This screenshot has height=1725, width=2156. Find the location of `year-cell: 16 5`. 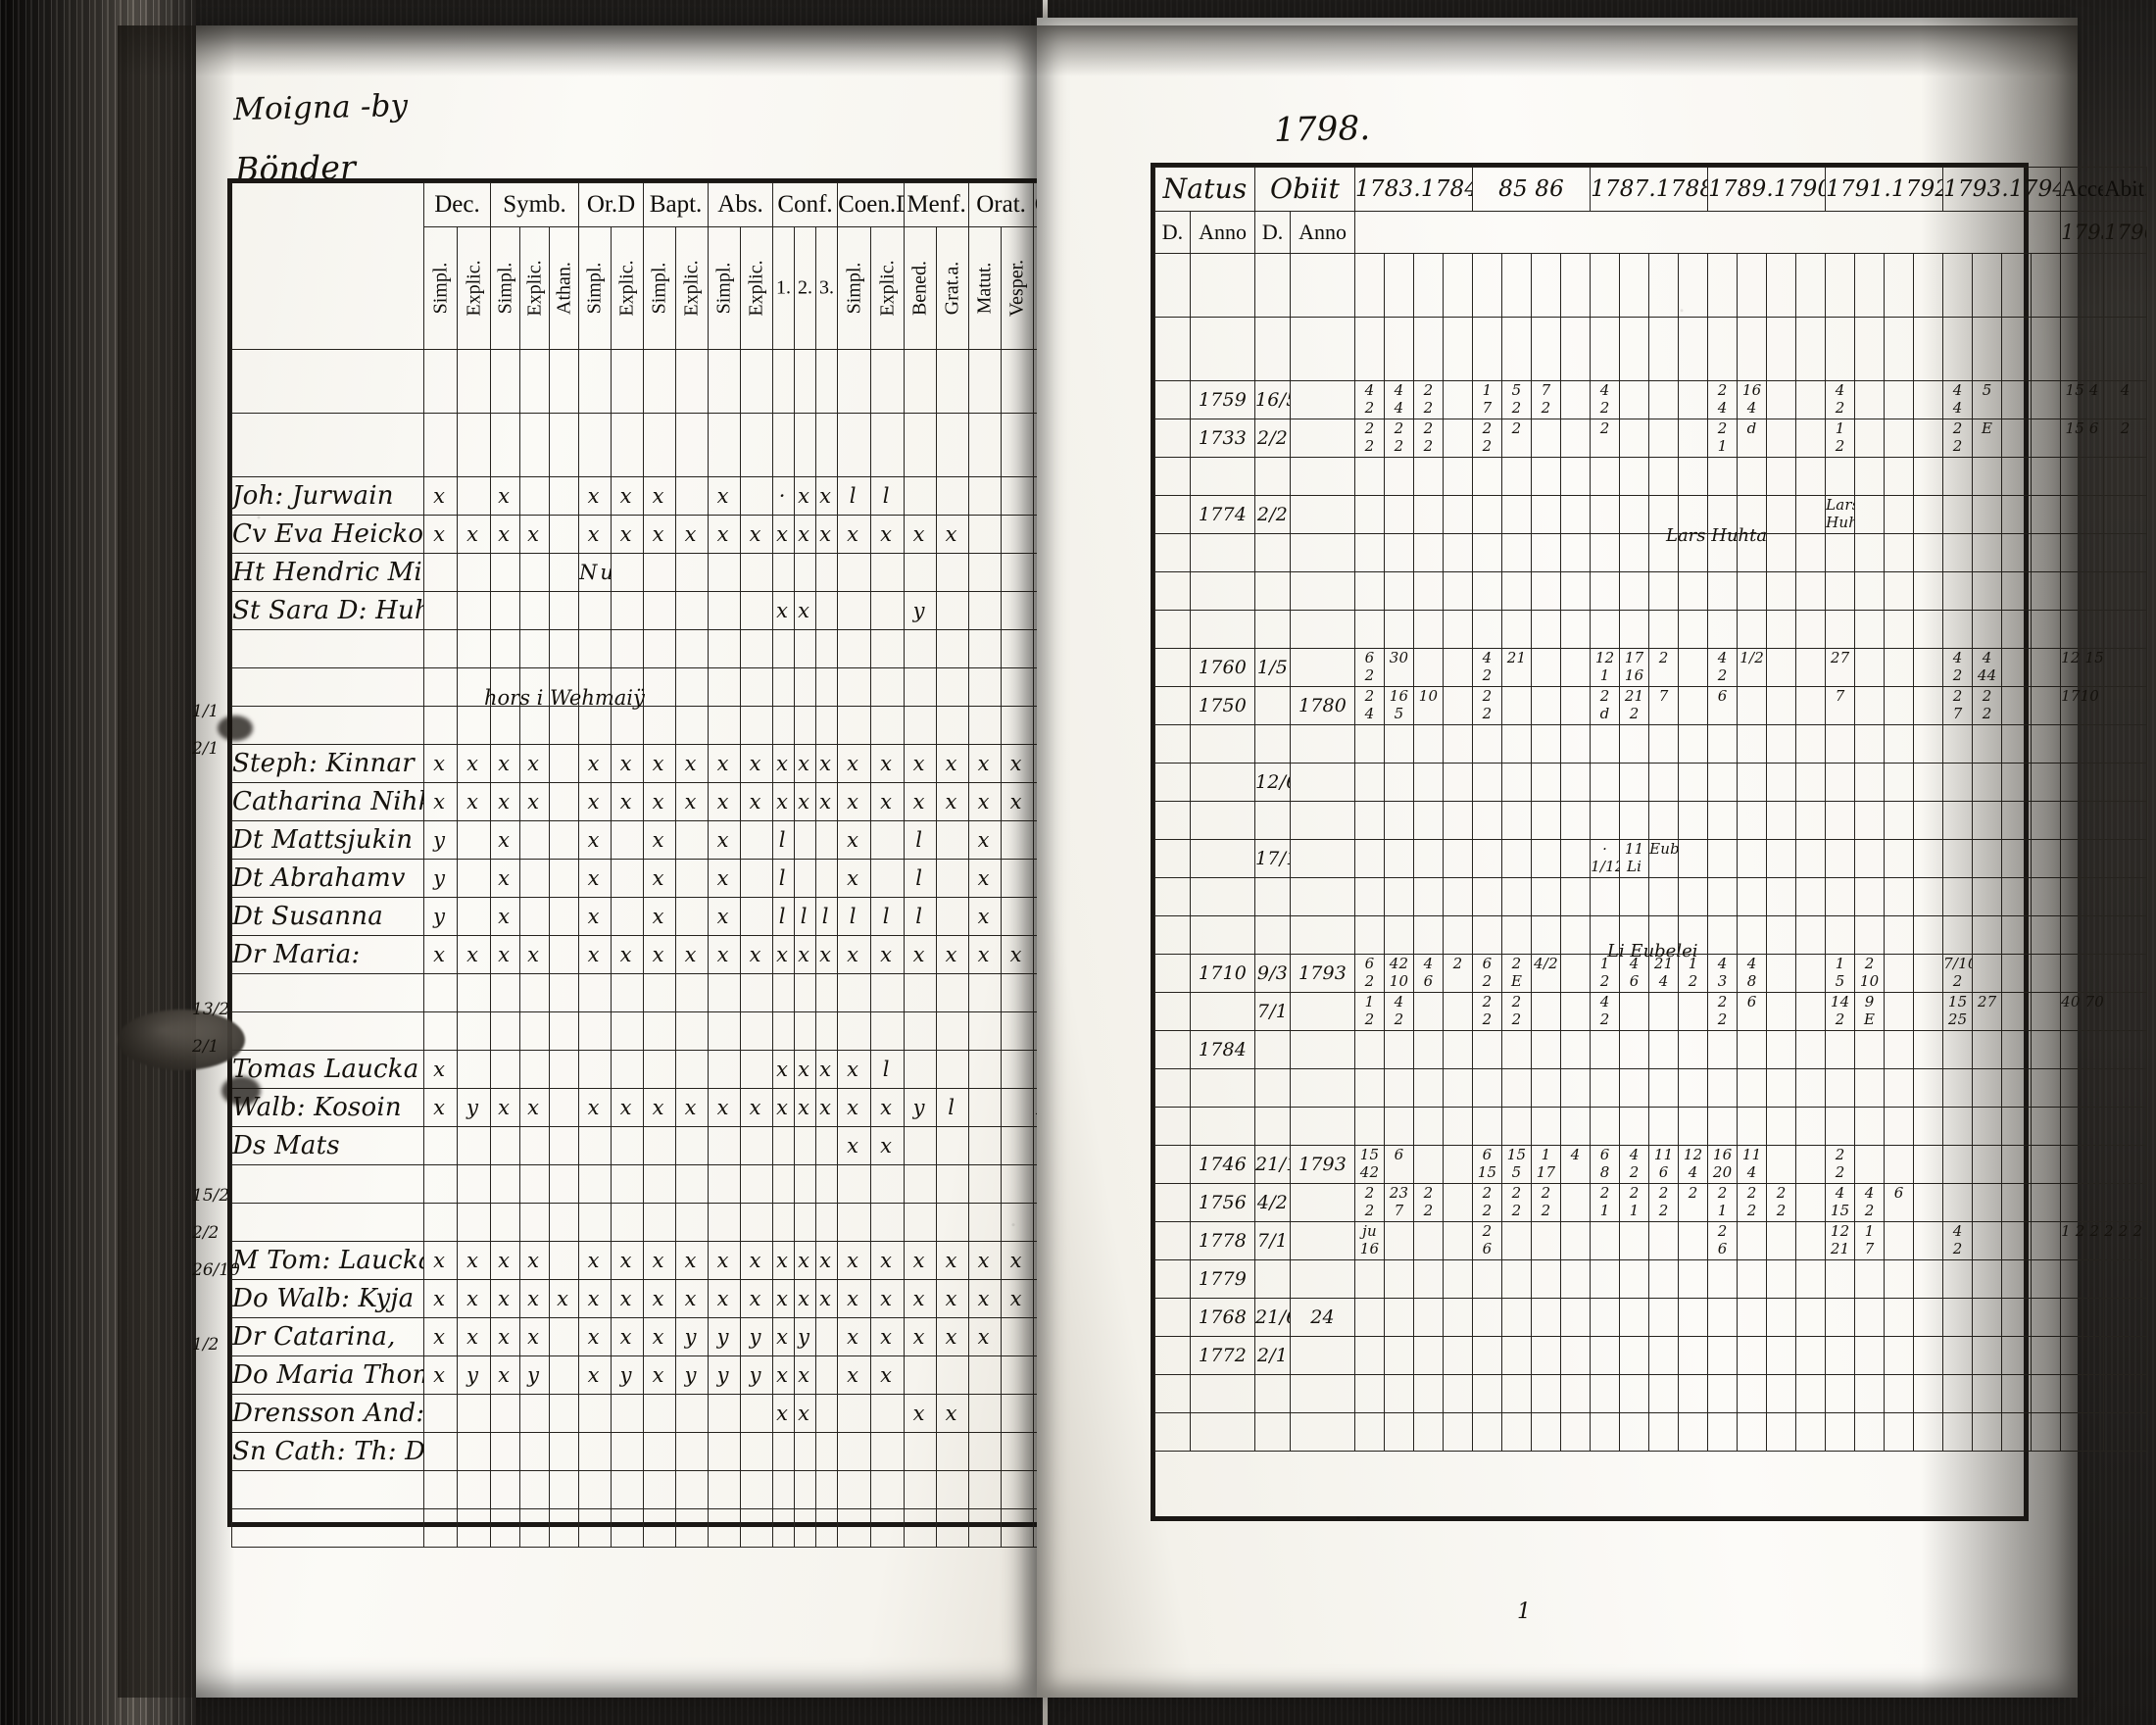

year-cell: 16 5 is located at coordinates (1399, 705).